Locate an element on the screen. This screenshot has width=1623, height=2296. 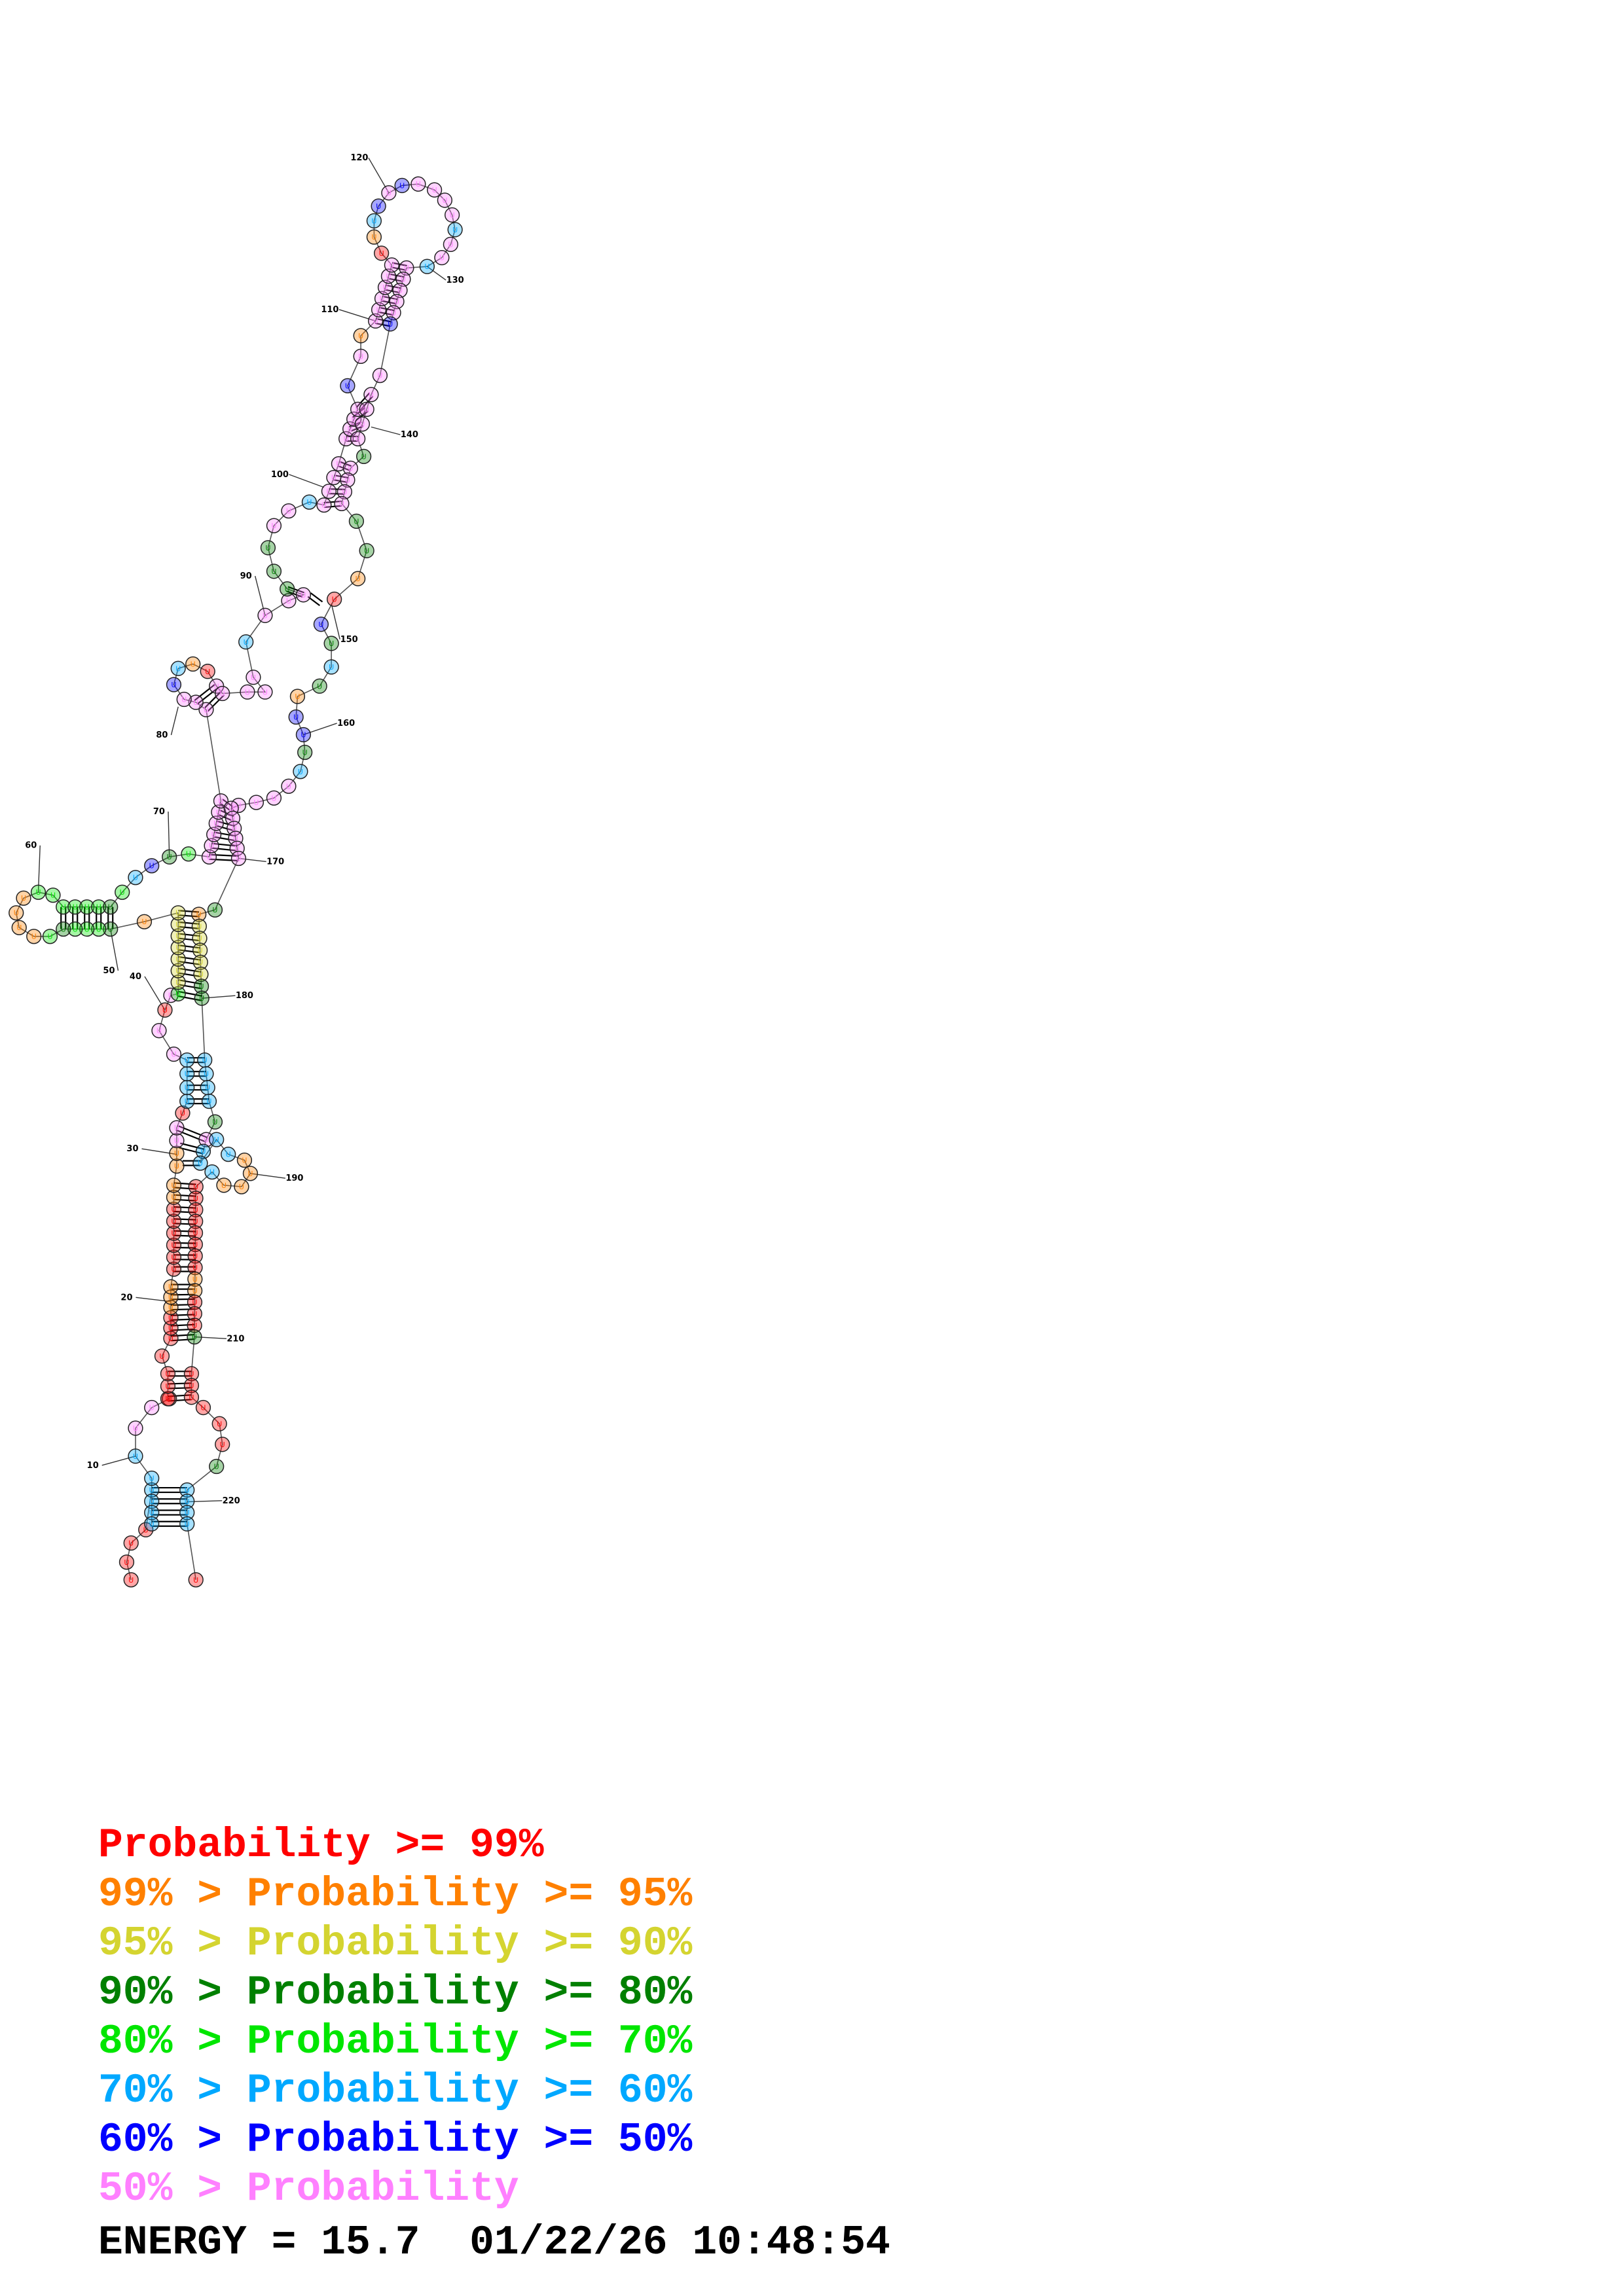
legend-row-4: 90% > Probability >= 80% is located at coordinates (395, 1992).